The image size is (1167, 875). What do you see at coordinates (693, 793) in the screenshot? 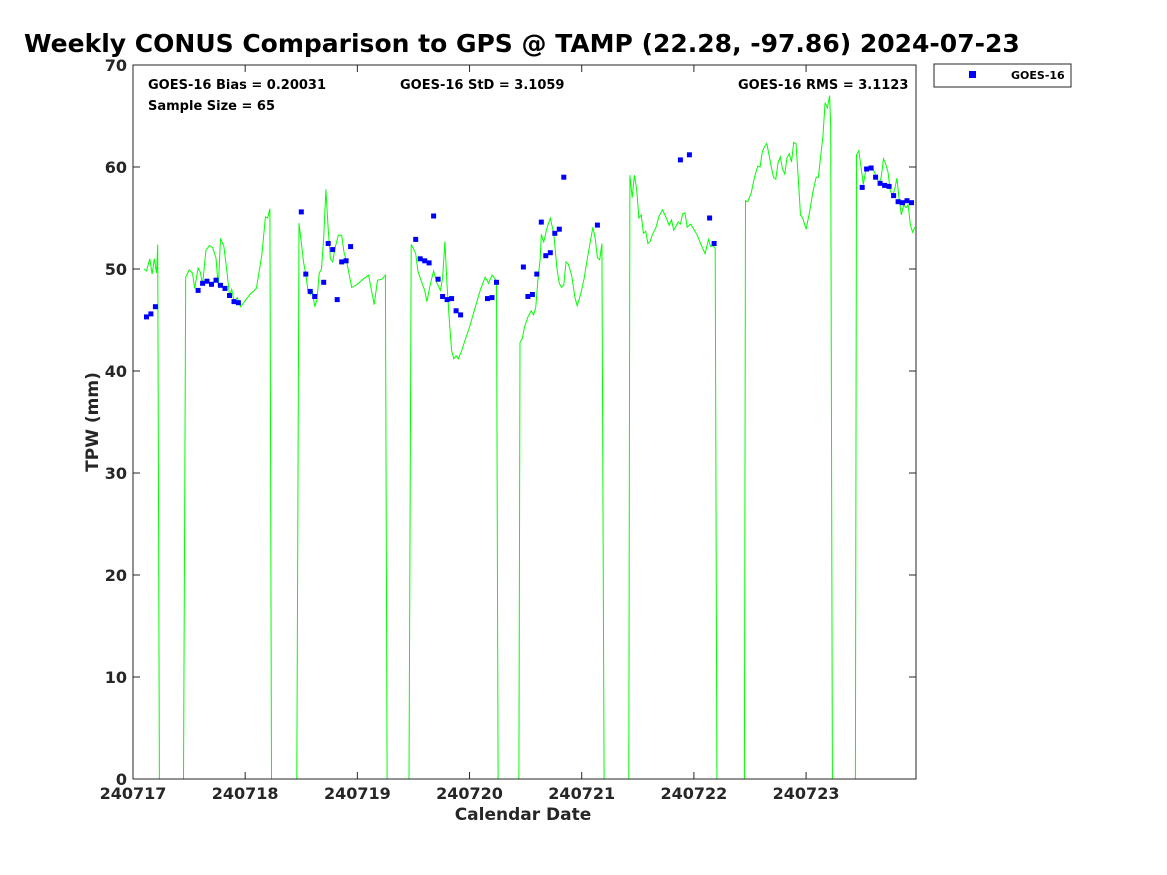
I see `x-tick-label-5: 240722` at bounding box center [693, 793].